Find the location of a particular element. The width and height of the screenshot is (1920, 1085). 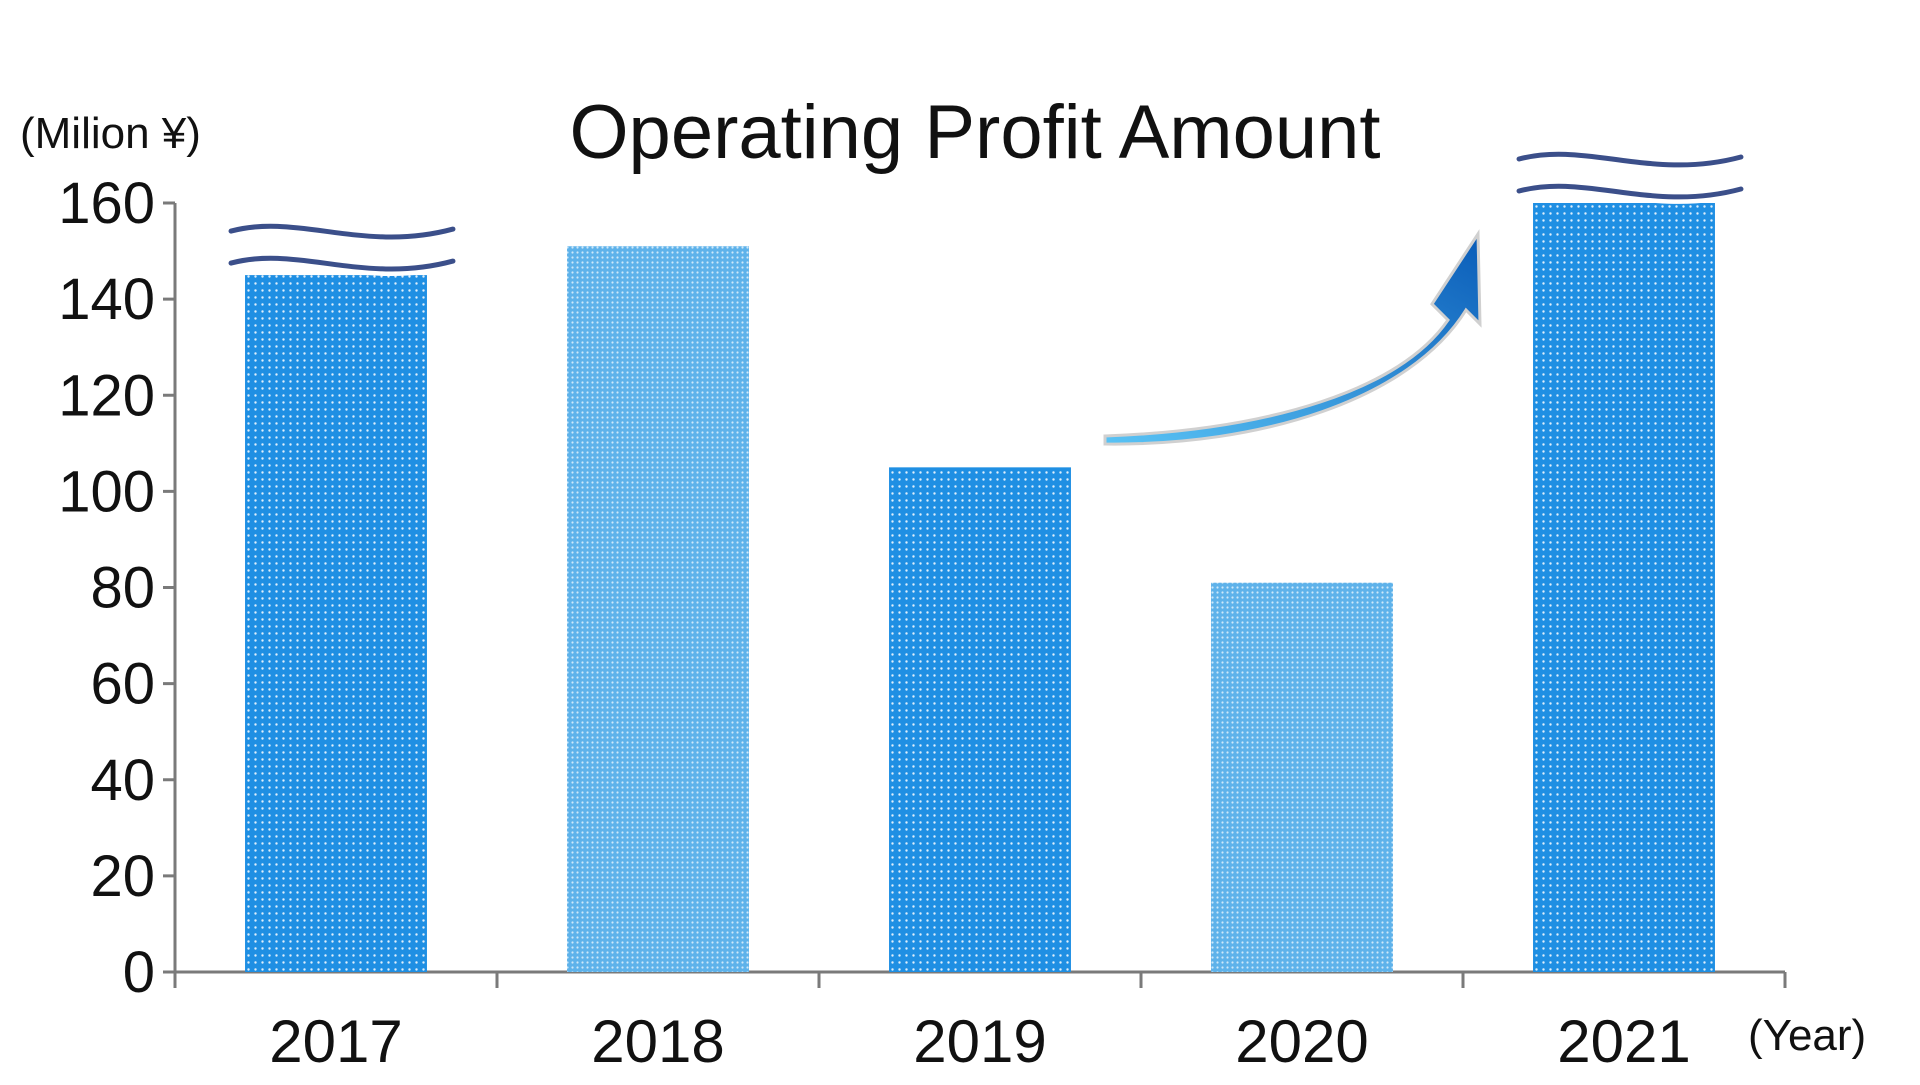

x-tick-label: 2017 is located at coordinates (335, 1041).